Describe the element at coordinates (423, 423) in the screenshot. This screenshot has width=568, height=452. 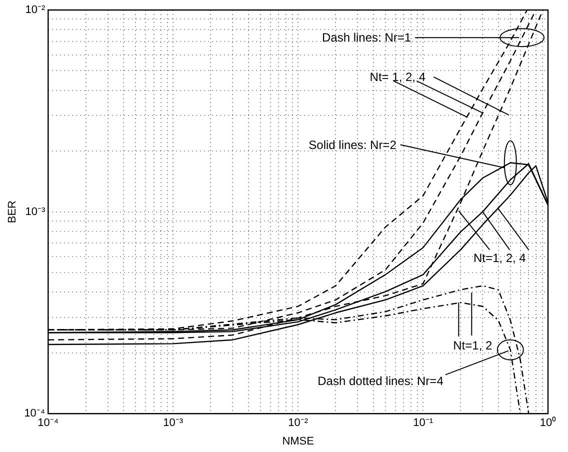
I see `x-tick-label: 10⁻¹` at that location.